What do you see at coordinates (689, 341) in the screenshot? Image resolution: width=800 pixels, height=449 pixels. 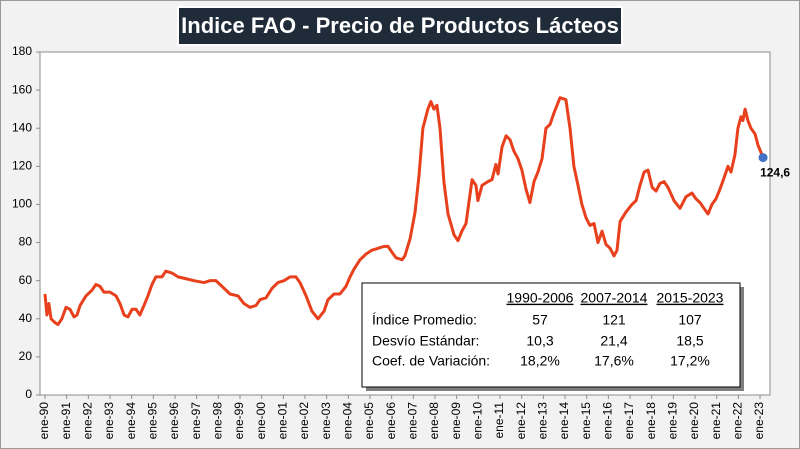 I see `table-cell: 18,5` at bounding box center [689, 341].